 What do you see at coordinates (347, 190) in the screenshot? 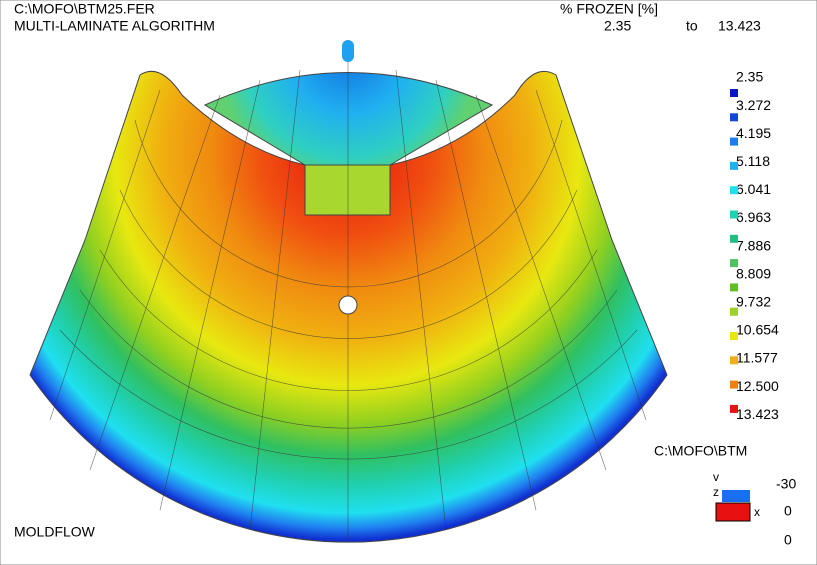
I see `boss` at bounding box center [347, 190].